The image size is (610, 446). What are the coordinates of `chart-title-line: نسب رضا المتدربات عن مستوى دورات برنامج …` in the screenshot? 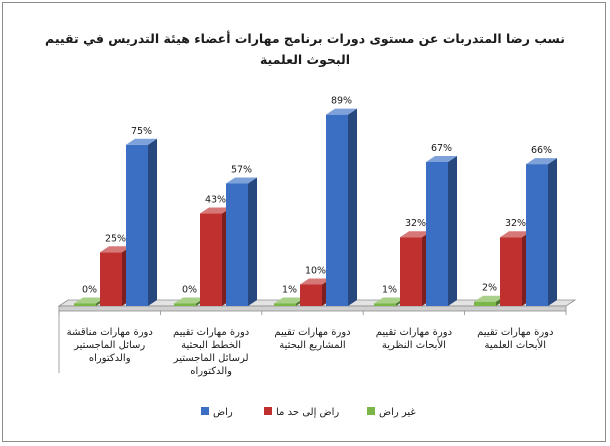 It's located at (305, 38).